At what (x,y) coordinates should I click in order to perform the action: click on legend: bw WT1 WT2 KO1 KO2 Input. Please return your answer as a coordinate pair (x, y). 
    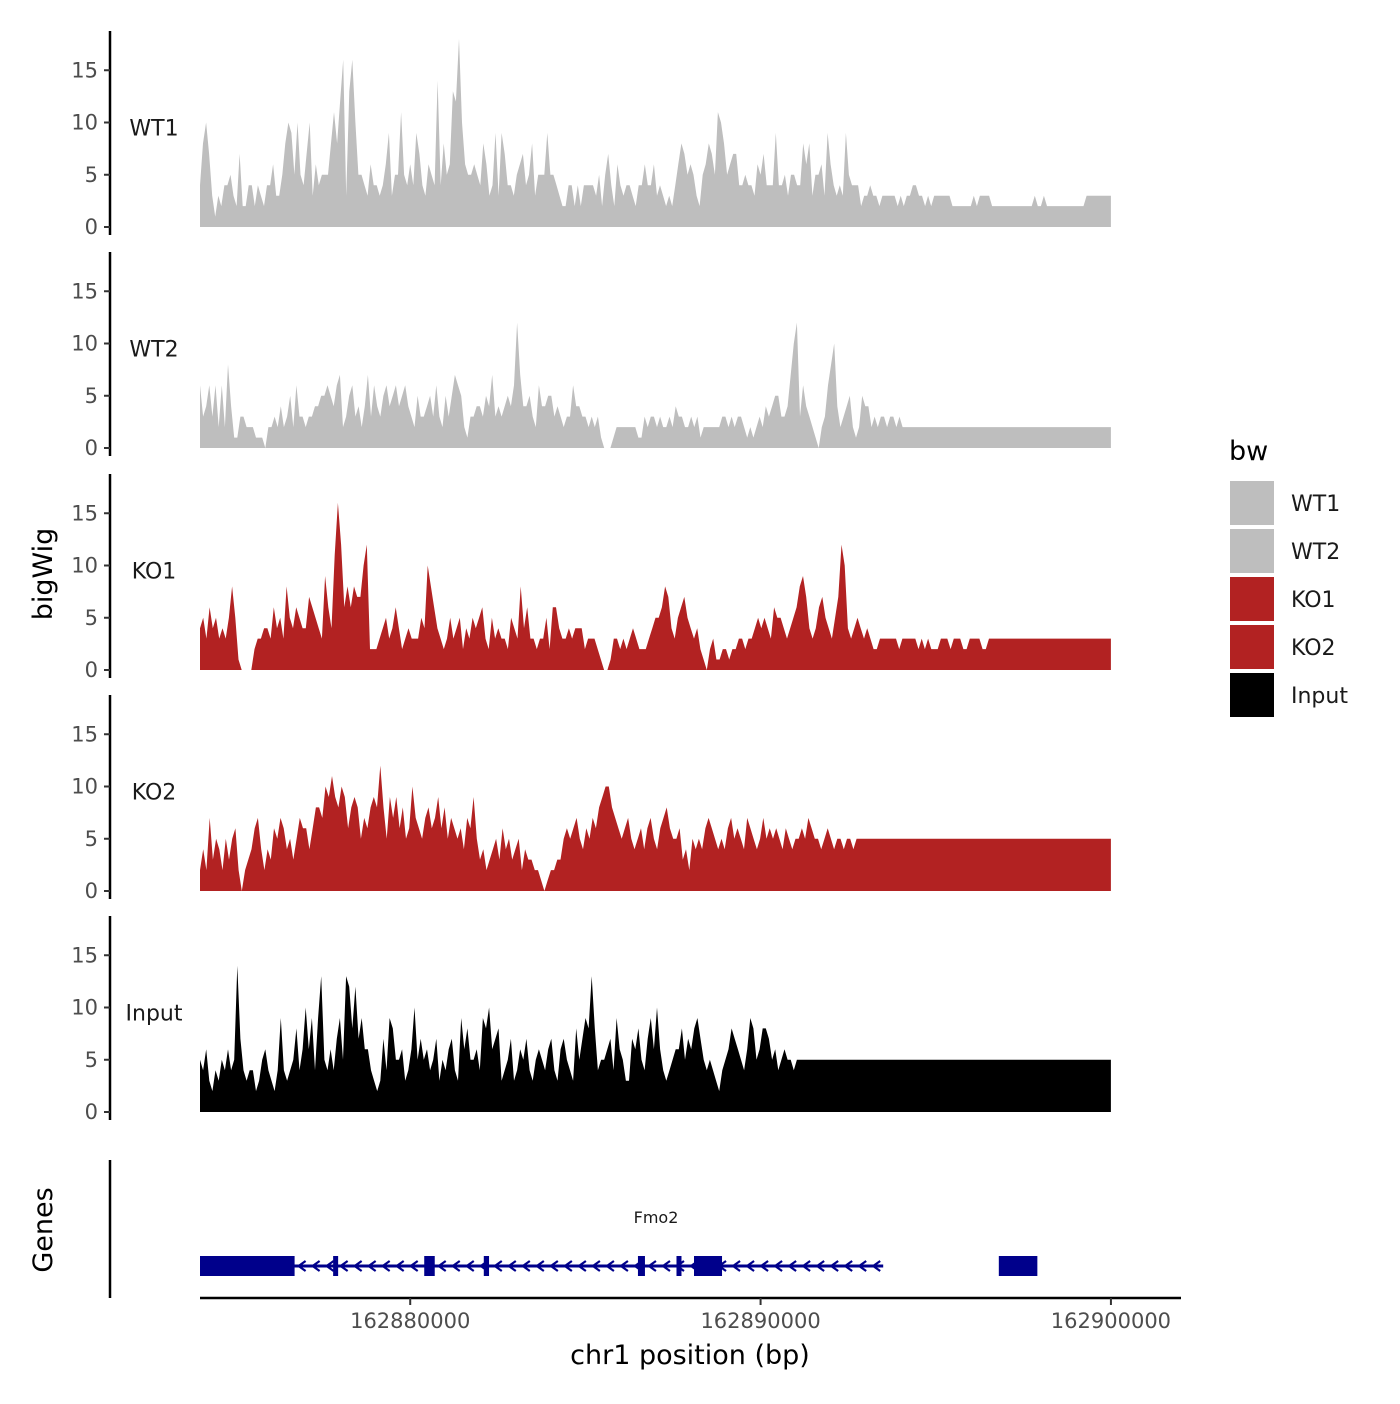
    Looking at the image, I should click on (1288, 576).